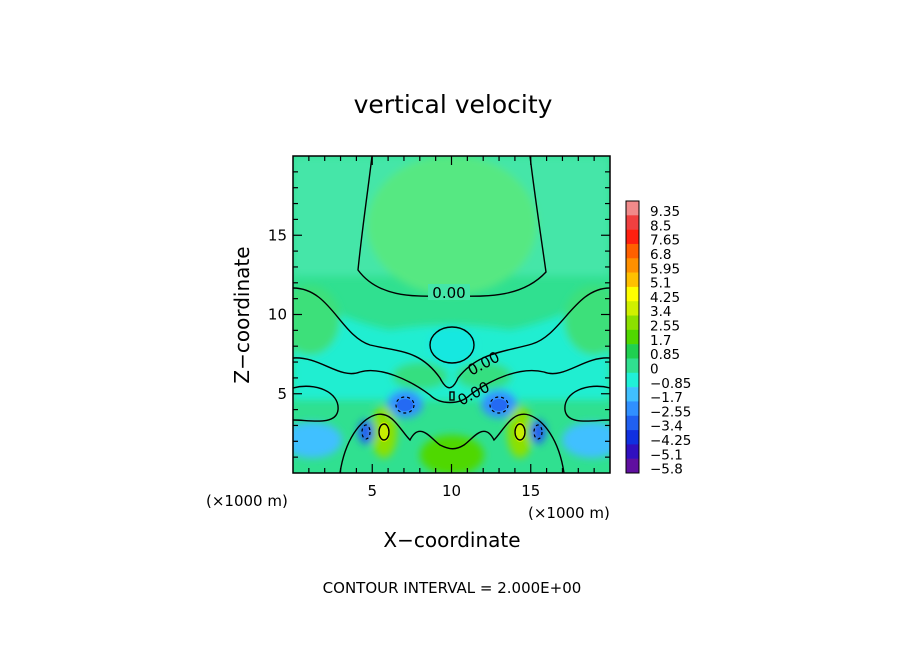 The height and width of the screenshot is (654, 904). I want to click on colorbar-label: −1.7, so click(666, 398).